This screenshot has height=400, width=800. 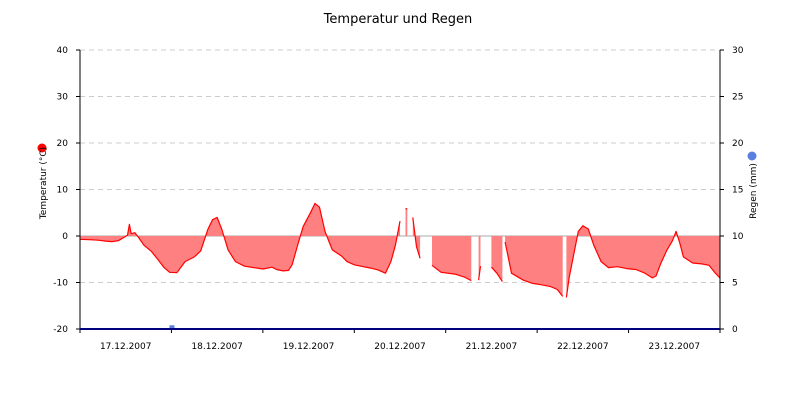 What do you see at coordinates (217, 347) in the screenshot?
I see `x-tick-label: 18.12.2007` at bounding box center [217, 347].